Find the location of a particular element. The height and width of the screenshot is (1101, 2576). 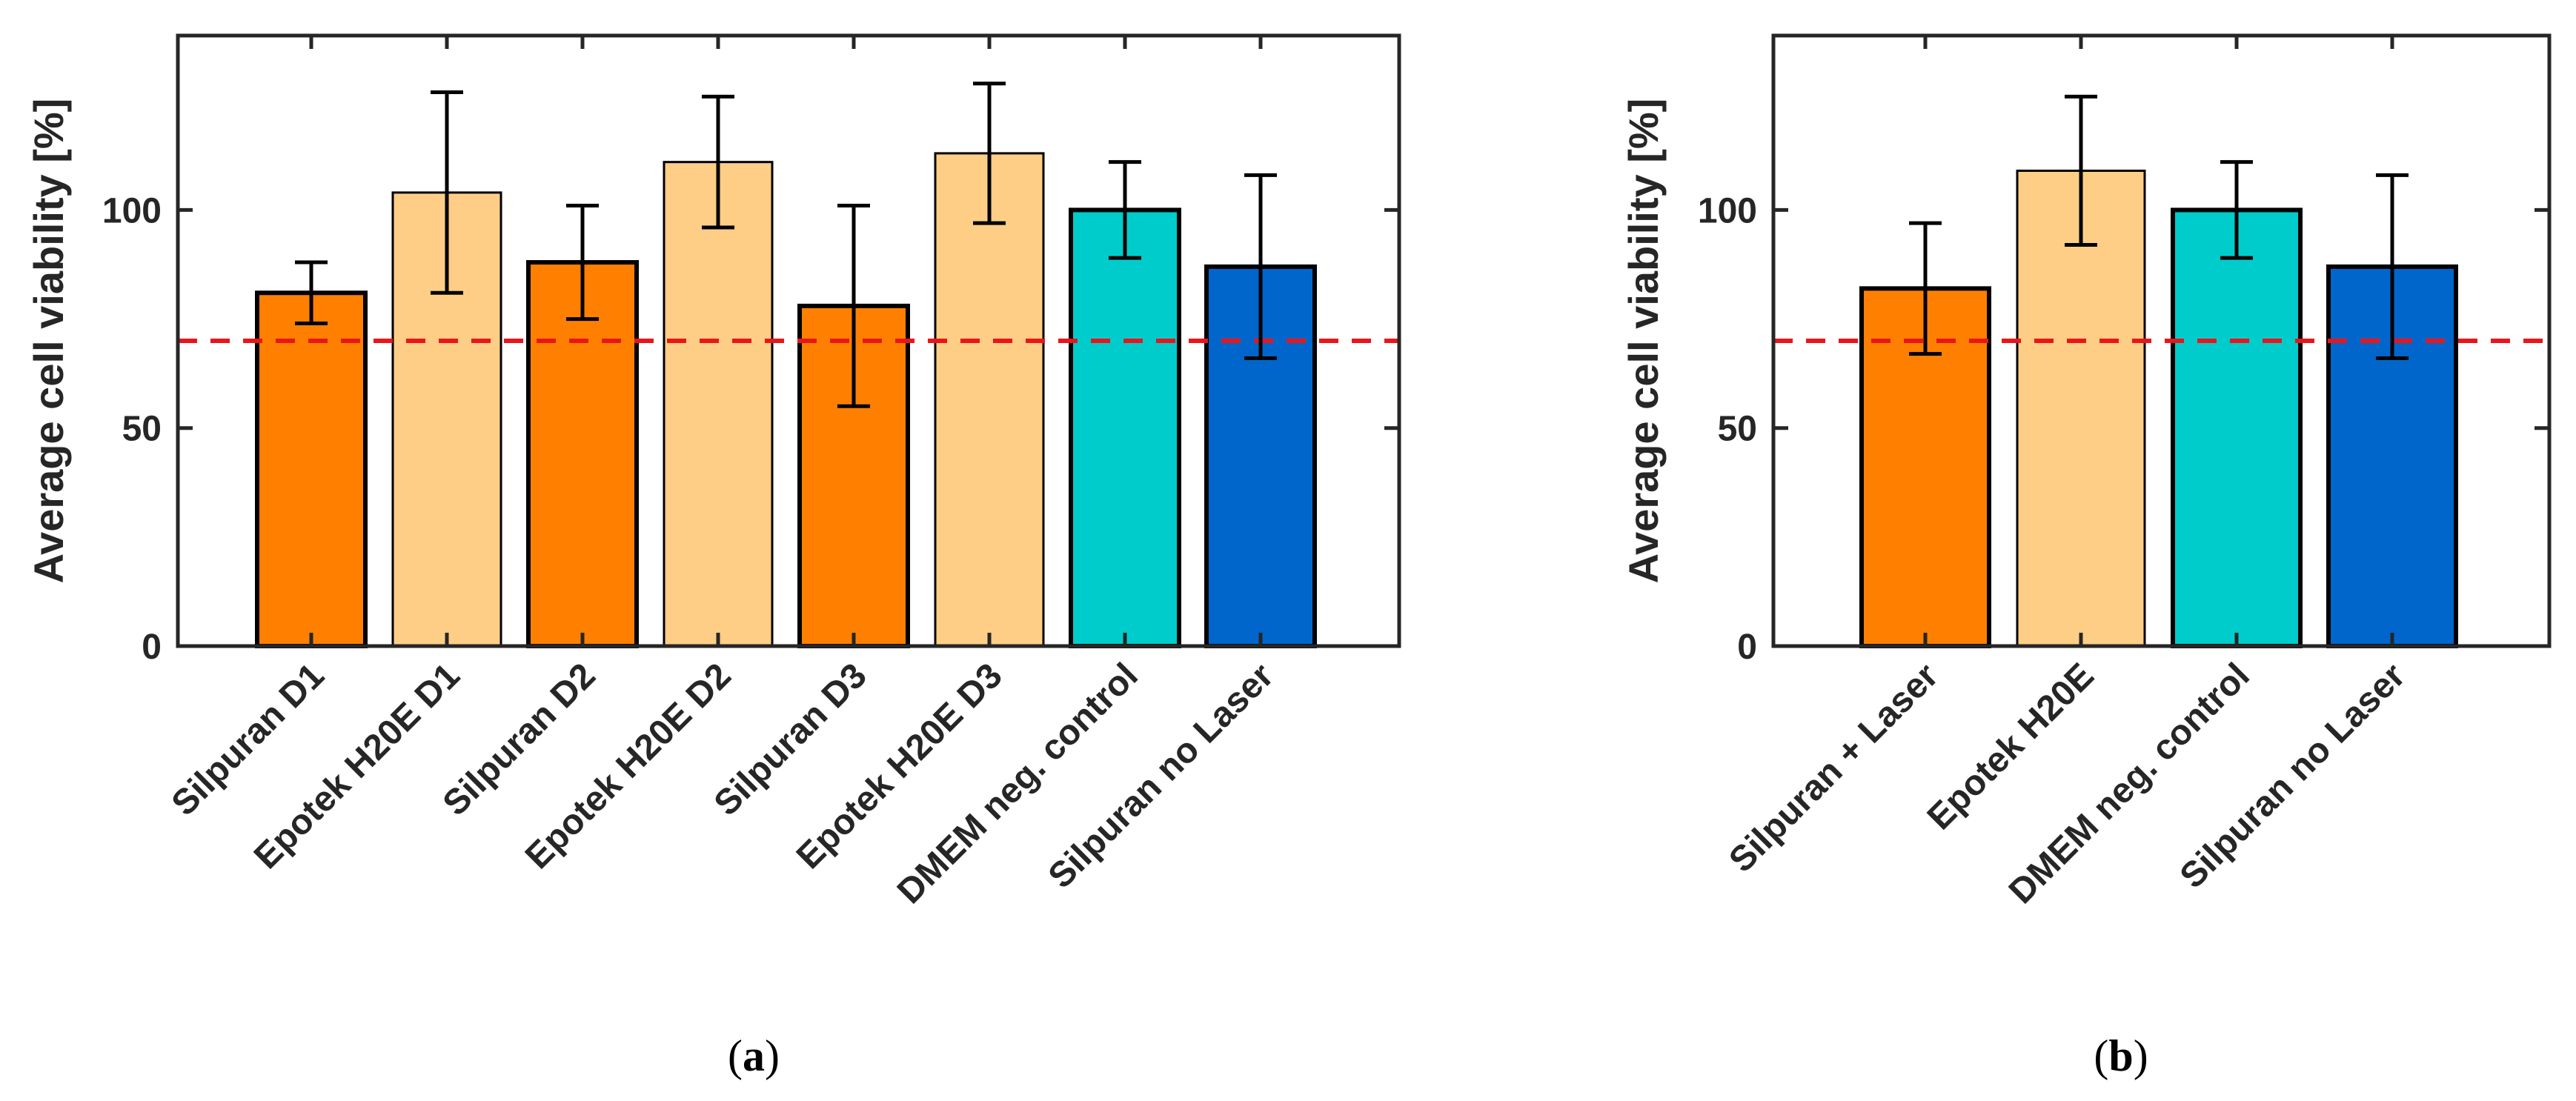

x-tick-label: Silpuran no Laser is located at coordinates (1161, 776).